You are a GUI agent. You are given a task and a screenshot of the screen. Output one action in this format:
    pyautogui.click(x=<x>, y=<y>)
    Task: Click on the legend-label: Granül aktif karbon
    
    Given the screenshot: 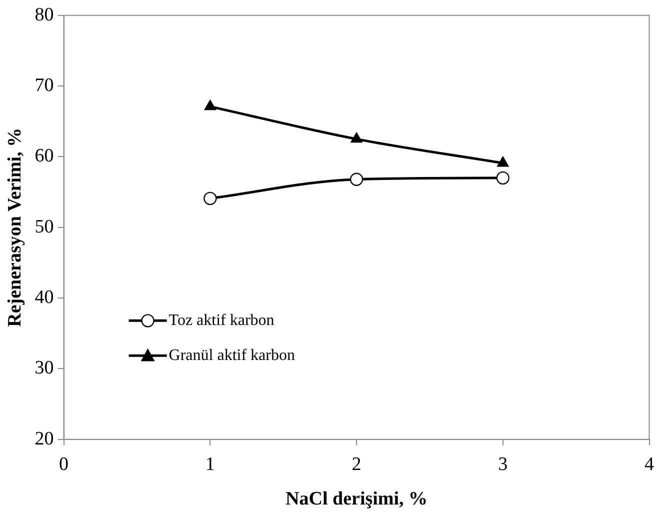 What is the action you would take?
    pyautogui.click(x=231, y=355)
    